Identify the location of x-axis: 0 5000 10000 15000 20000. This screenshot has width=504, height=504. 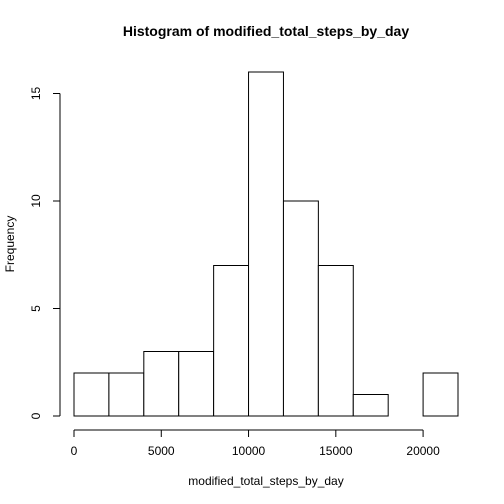
(255, 443).